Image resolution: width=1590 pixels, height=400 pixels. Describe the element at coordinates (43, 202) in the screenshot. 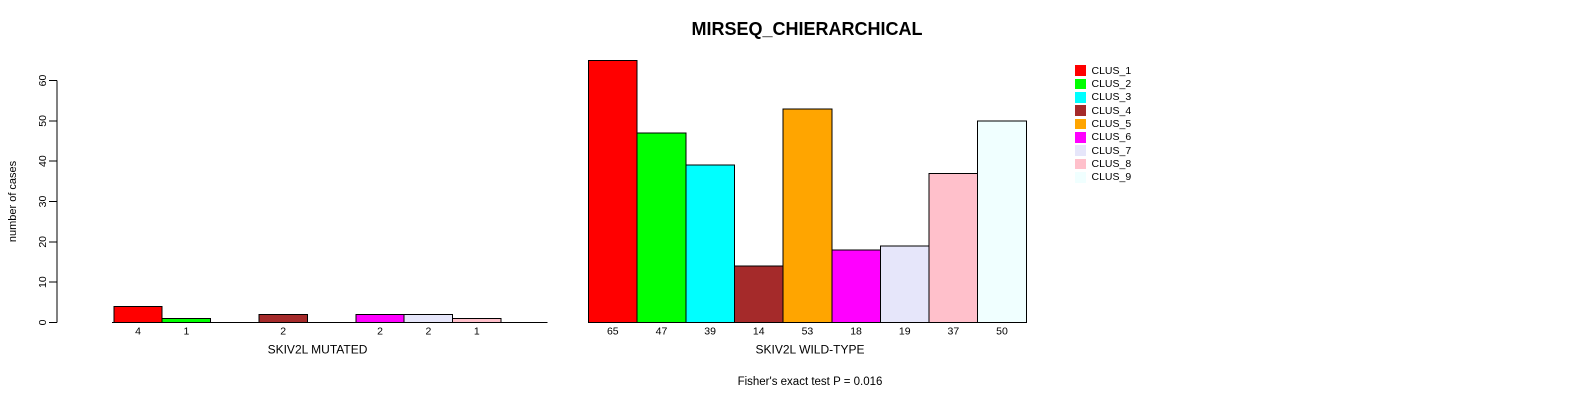

I see `y-axis-tick-label: 30` at that location.